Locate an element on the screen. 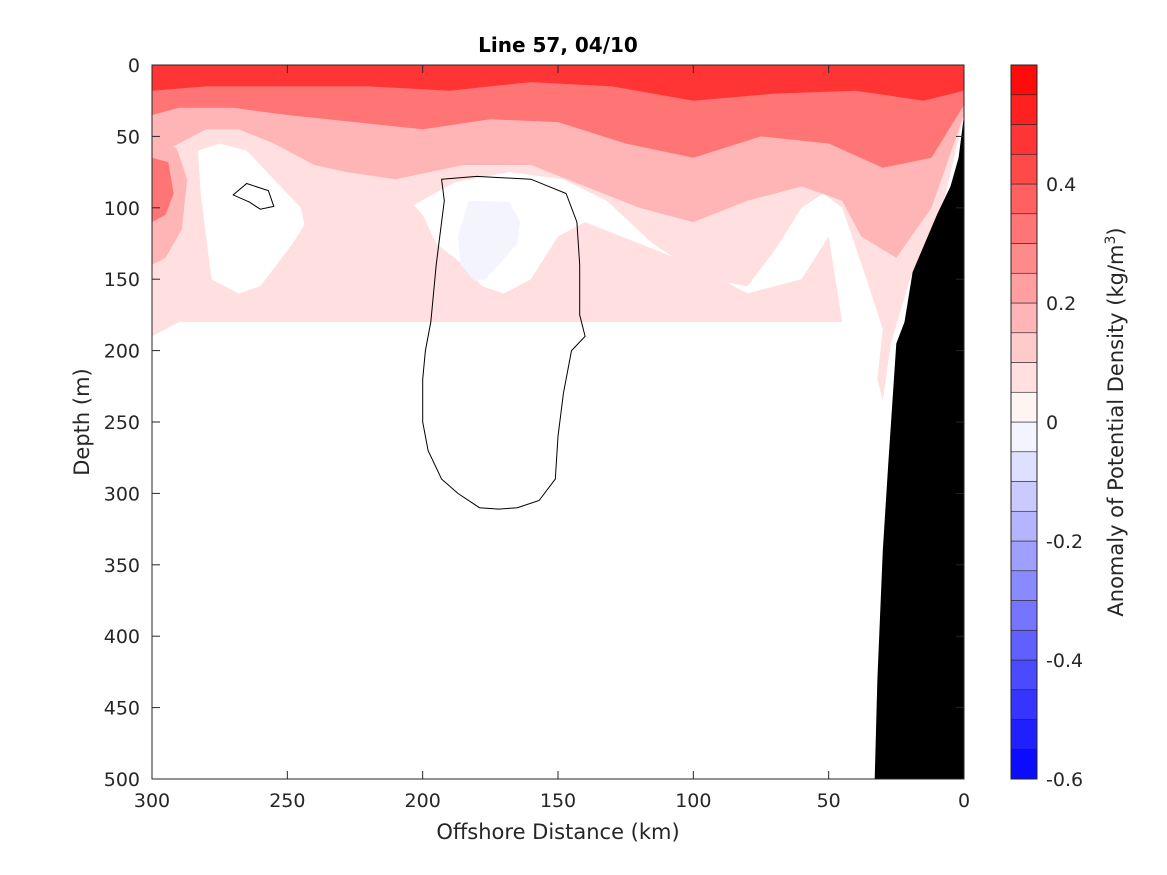 The width and height of the screenshot is (1167, 875). colorbar is located at coordinates (1024, 422).